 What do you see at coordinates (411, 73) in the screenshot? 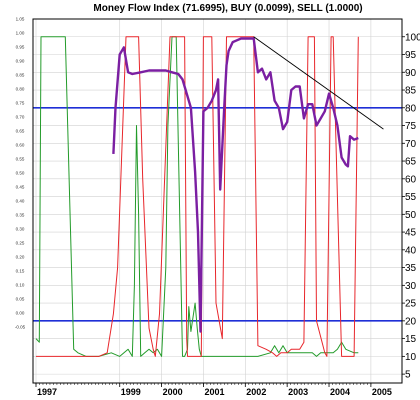
I see `right-tick-label: 90` at bounding box center [411, 73].